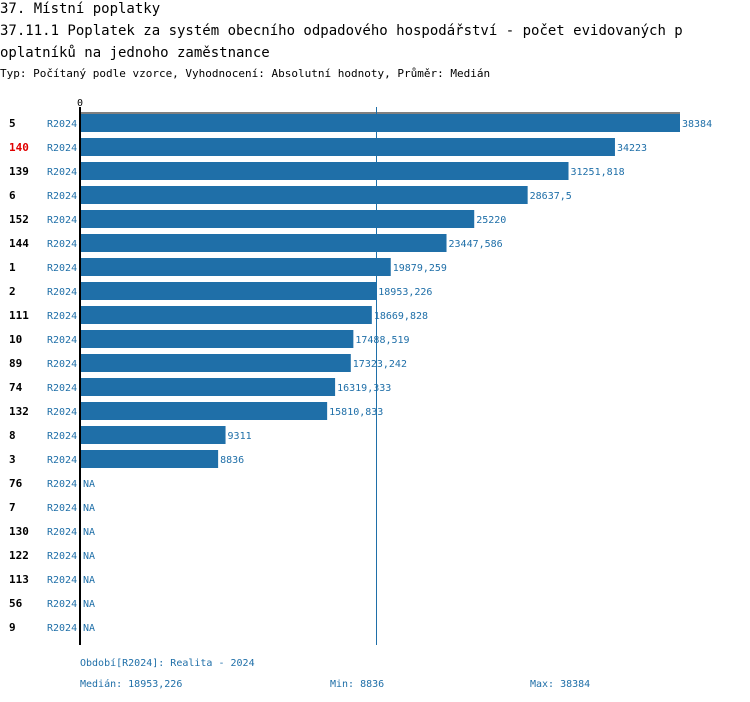 This screenshot has height=702, width=750. Describe the element at coordinates (19, 555) in the screenshot. I see `row-id-label: 122` at that location.